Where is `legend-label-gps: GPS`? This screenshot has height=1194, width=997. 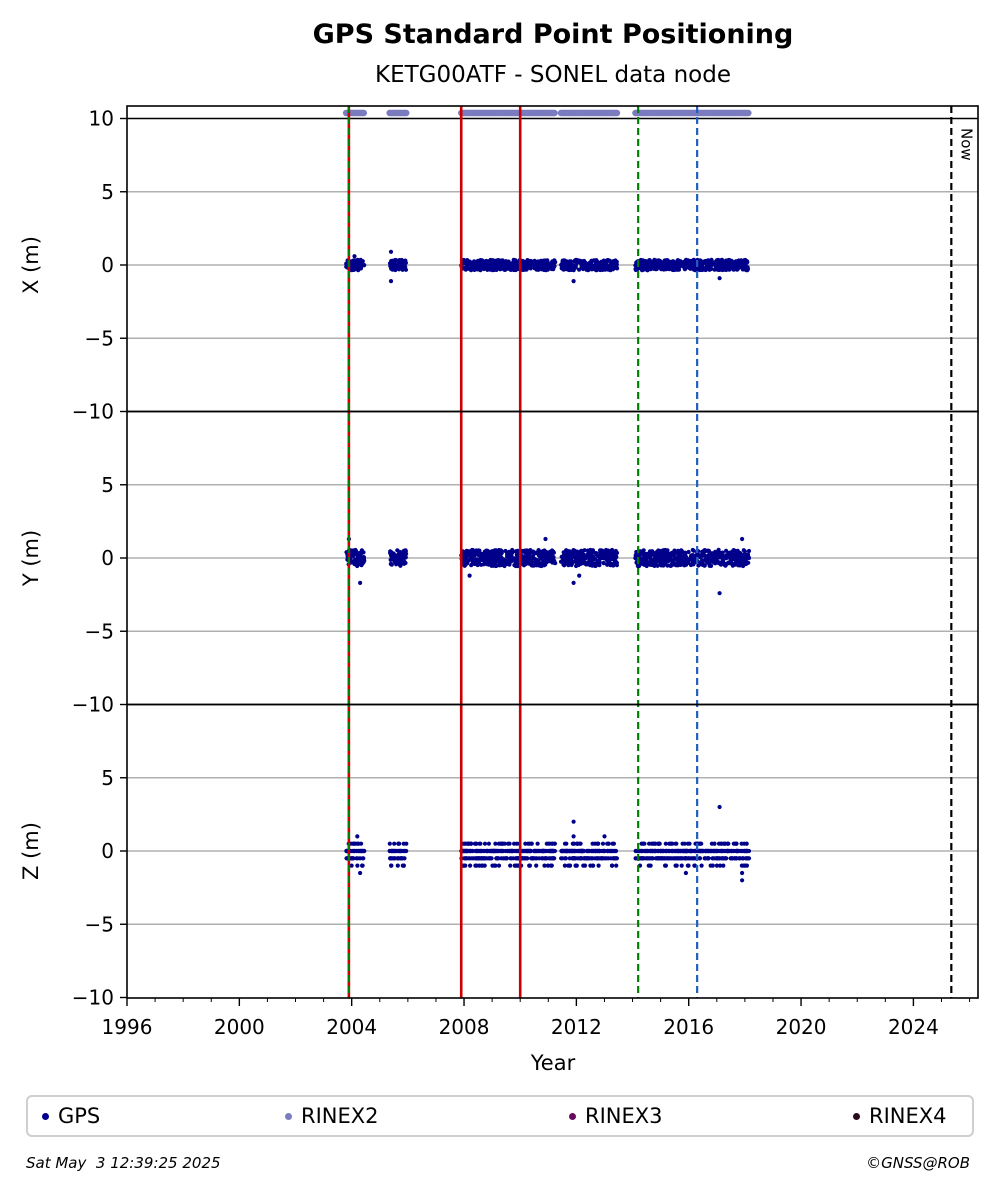 legend-label-gps: GPS is located at coordinates (79, 1116).